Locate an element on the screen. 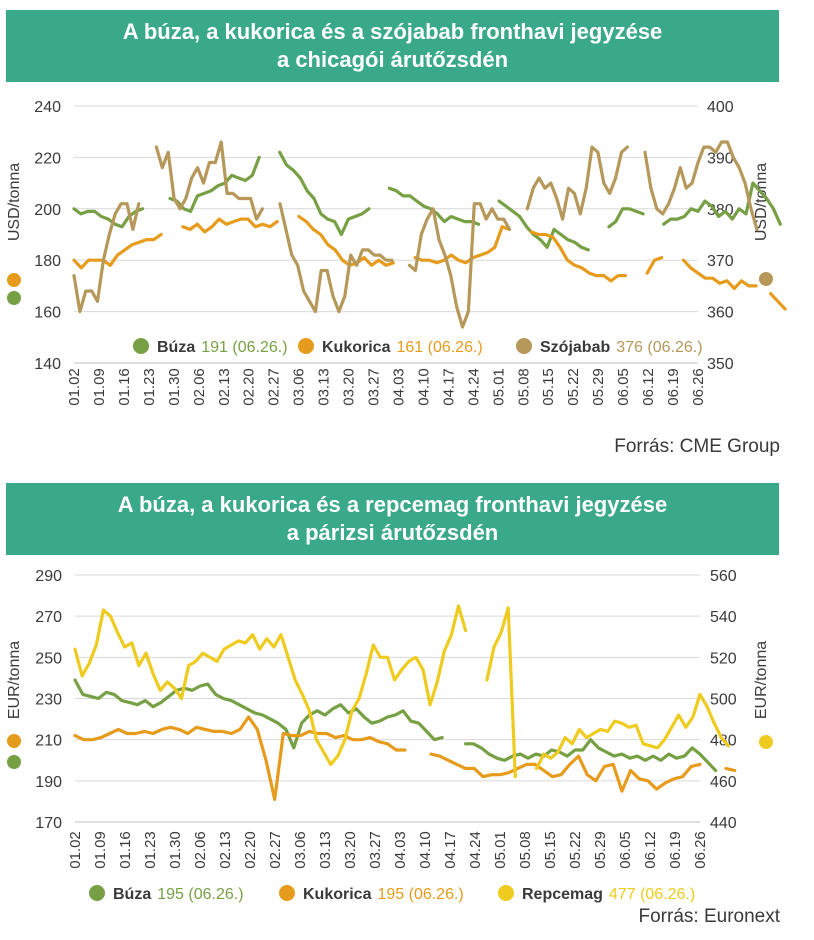  x-tick-label: 05.22 is located at coordinates (575, 850).